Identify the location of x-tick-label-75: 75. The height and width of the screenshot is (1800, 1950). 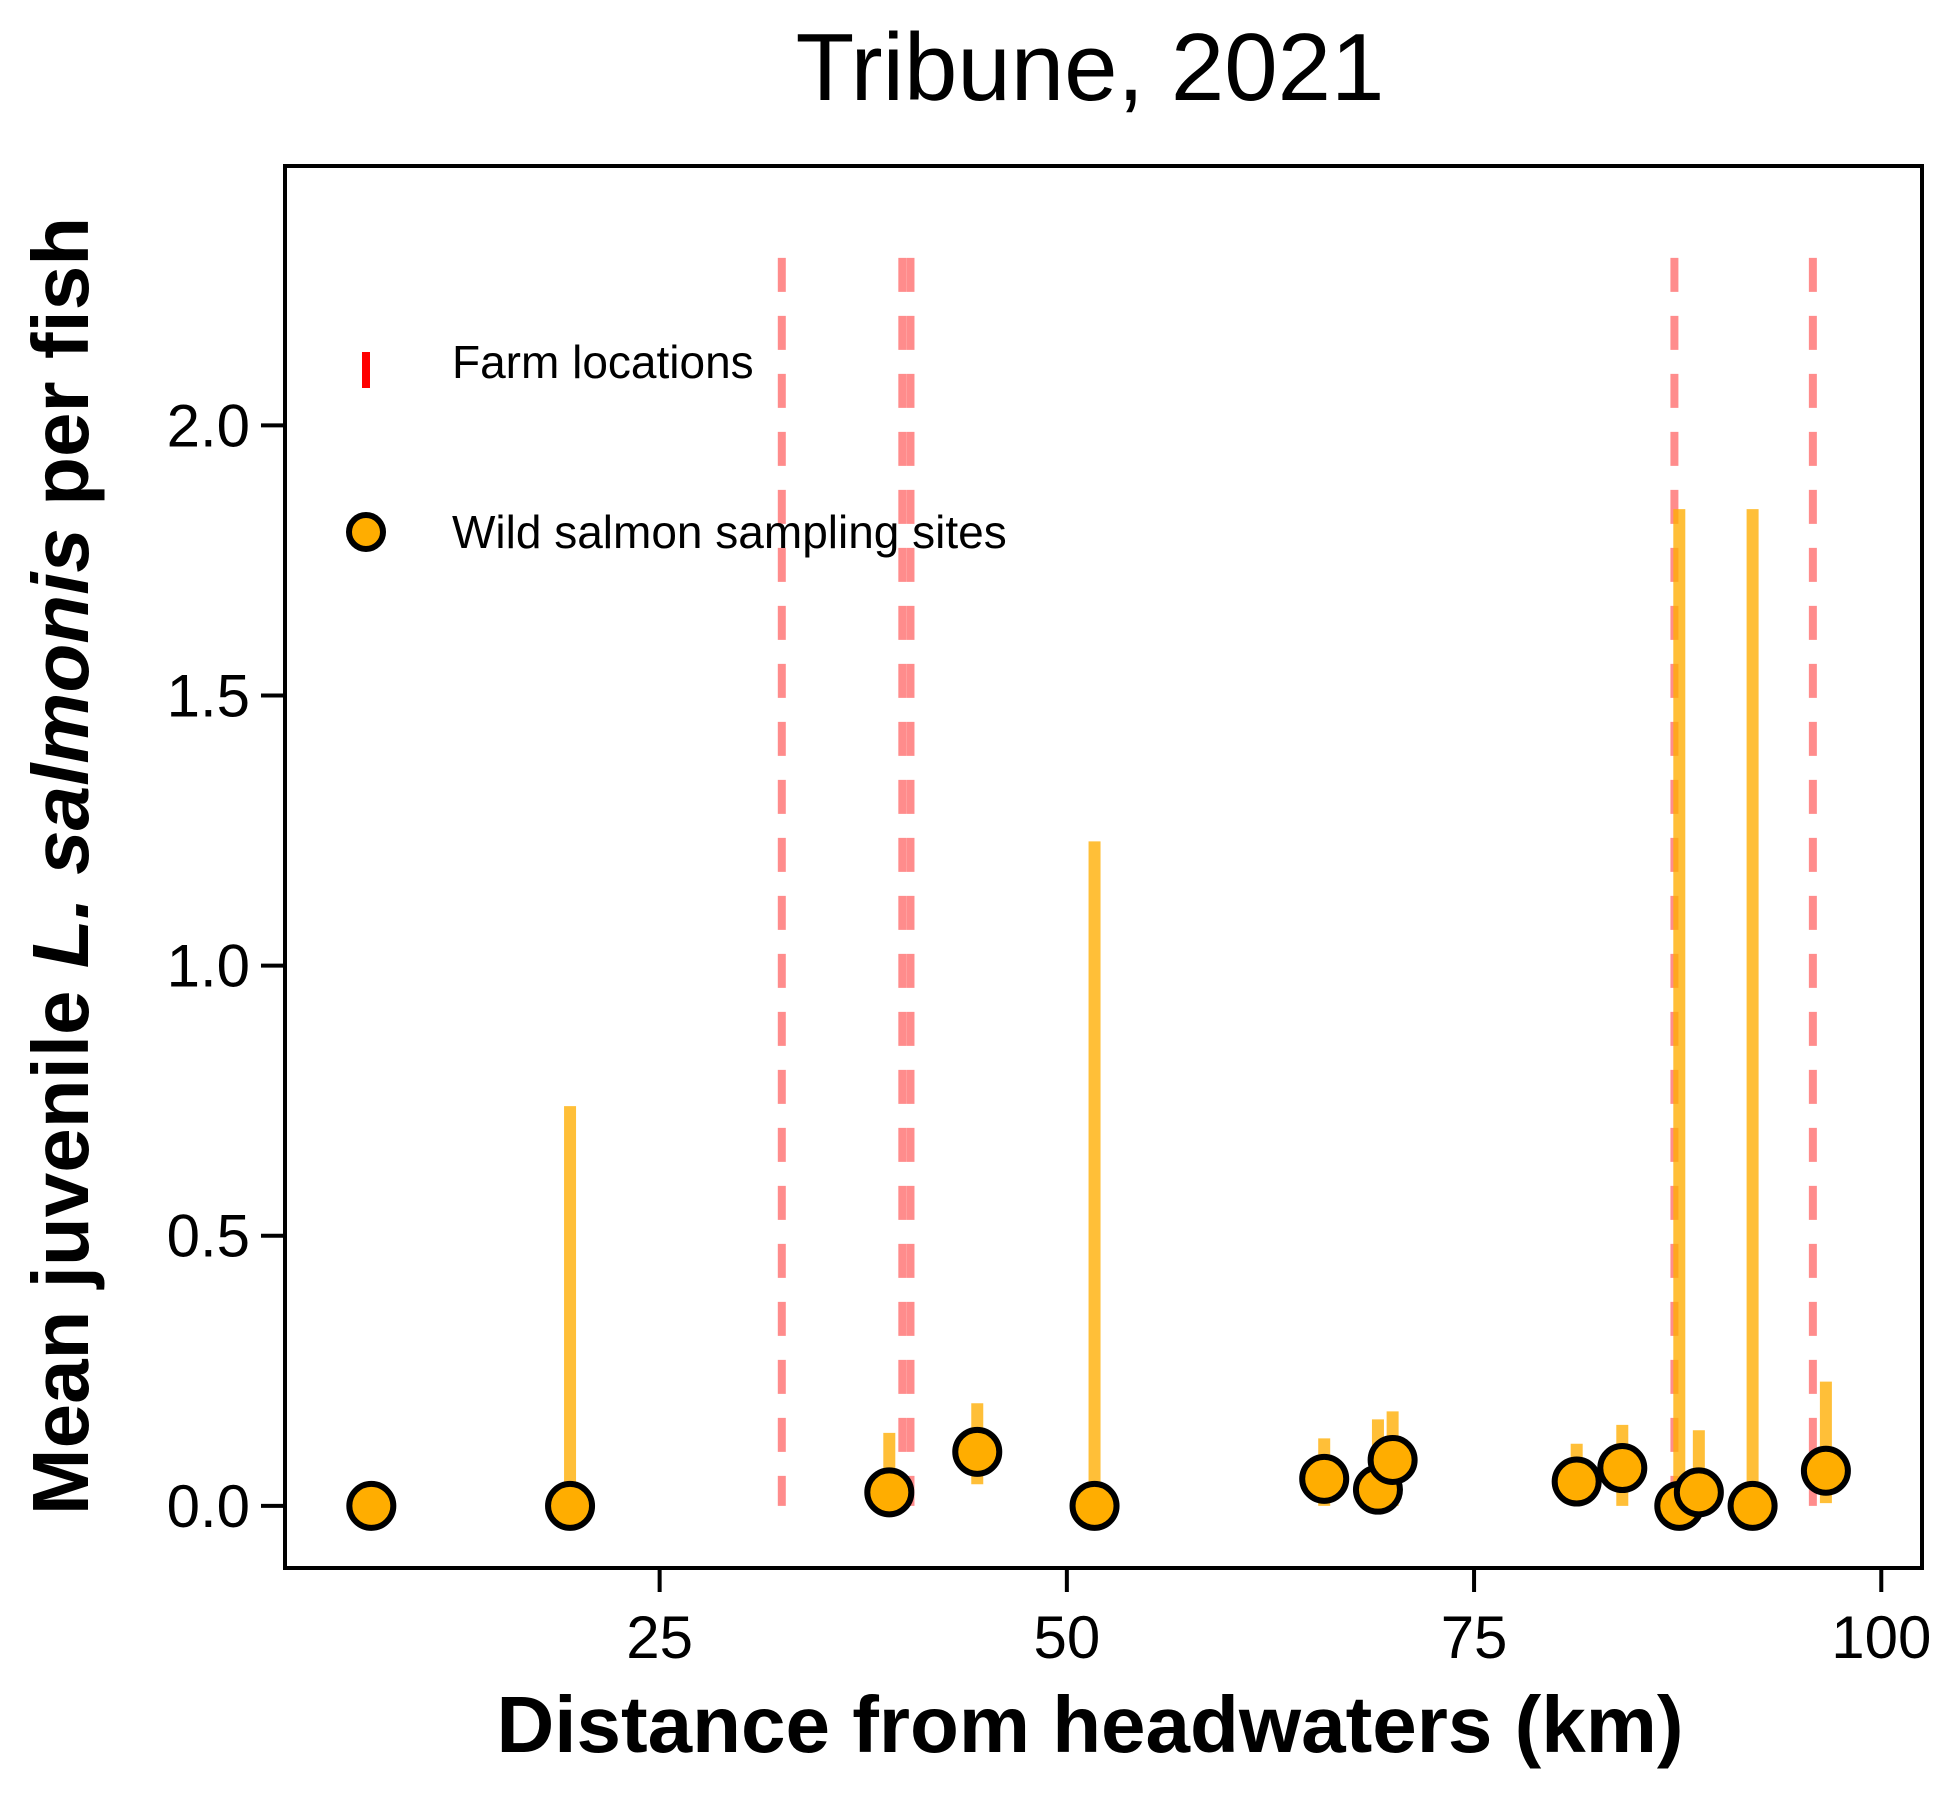
(1474, 1637).